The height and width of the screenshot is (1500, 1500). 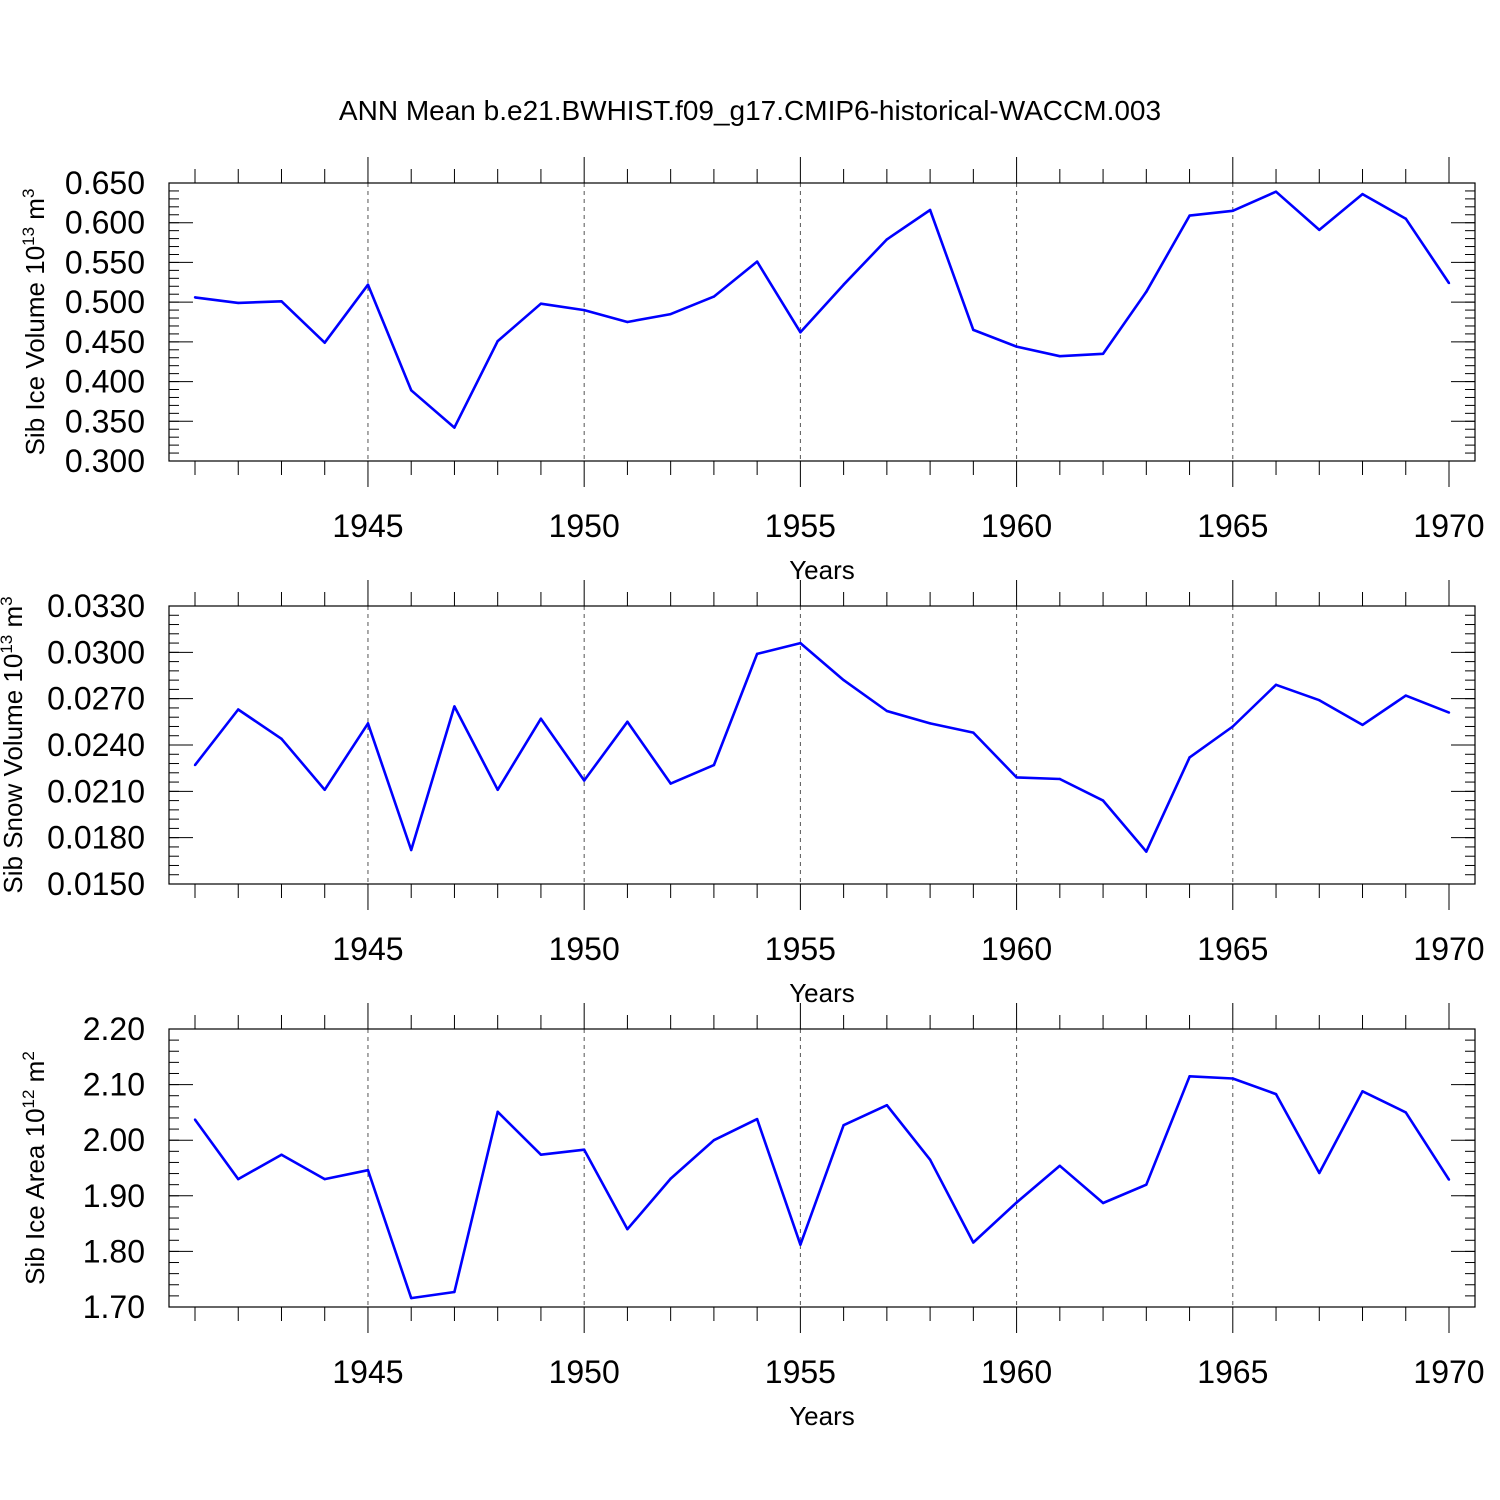 I want to click on y-tick-label: 0.450, so click(x=105, y=342).